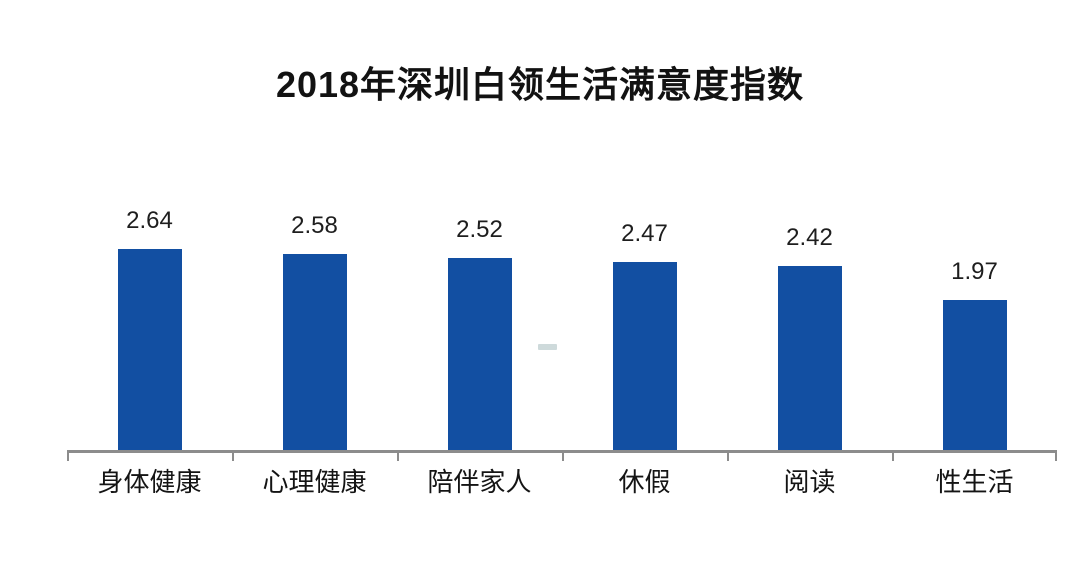  What do you see at coordinates (149, 220) in the screenshot?
I see `bar-value-label: 2.64` at bounding box center [149, 220].